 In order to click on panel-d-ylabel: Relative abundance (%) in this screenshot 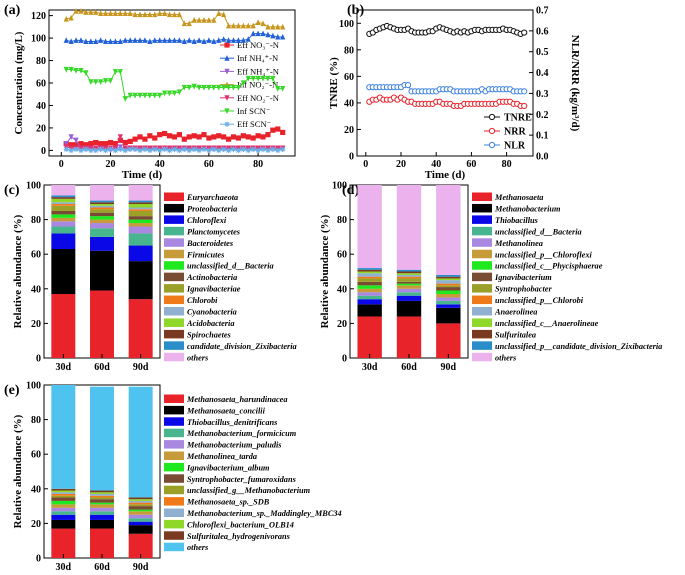, I will do `click(325, 271)`.